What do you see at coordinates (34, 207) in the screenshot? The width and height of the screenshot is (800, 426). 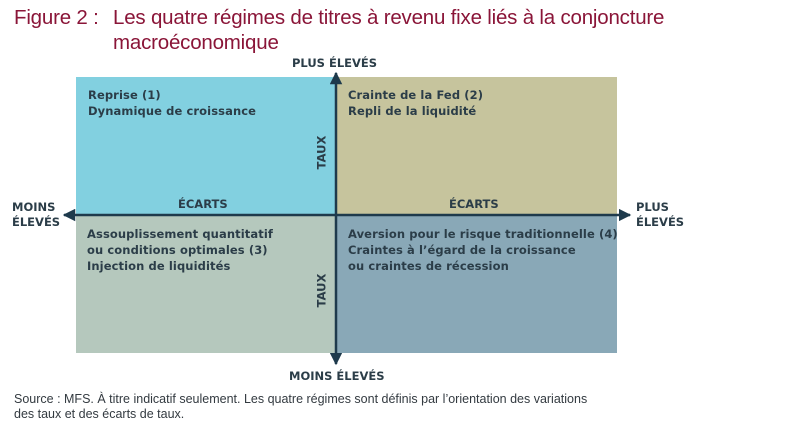 I see `axis-label-left-line: MOINS` at bounding box center [34, 207].